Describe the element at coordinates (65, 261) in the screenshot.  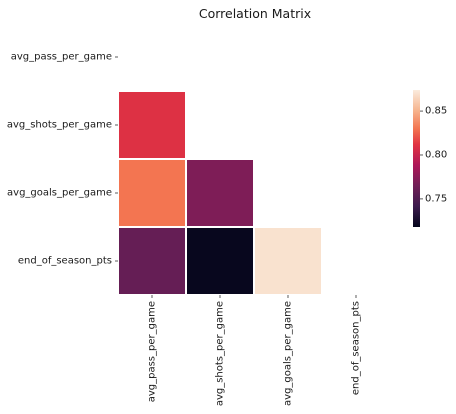
I see `row-label-end_of_season_pts: end_of_season_pts` at that location.